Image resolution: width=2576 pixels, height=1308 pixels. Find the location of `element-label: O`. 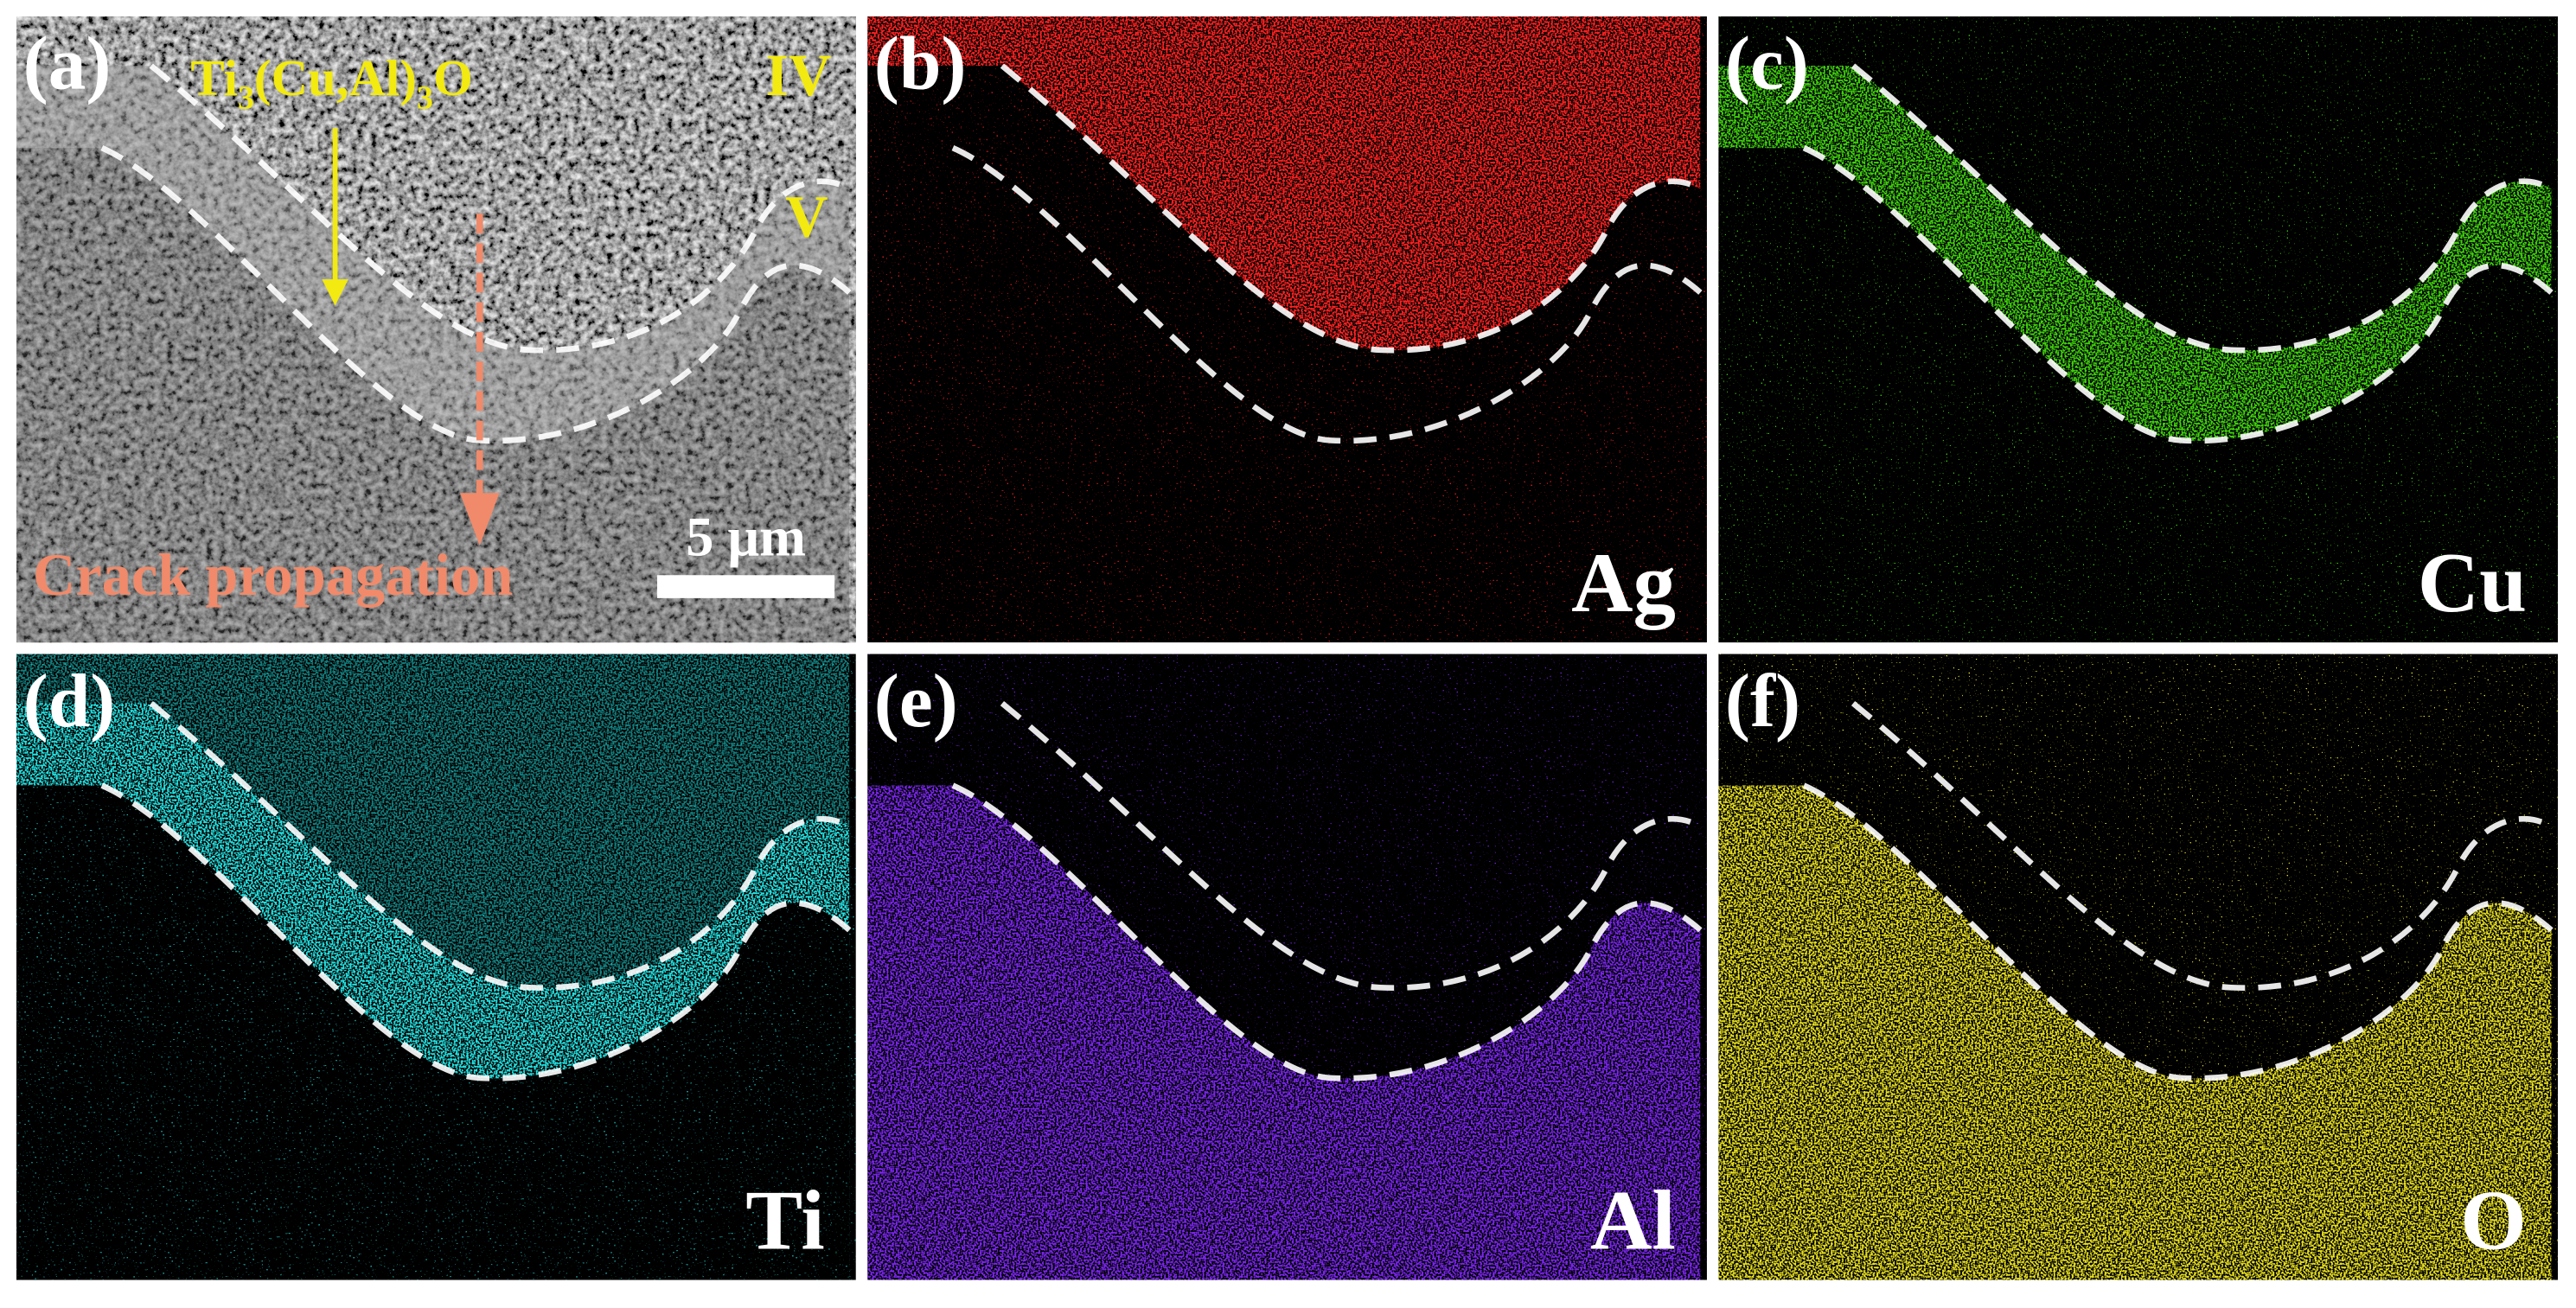

element-label: O is located at coordinates (2493, 1221).